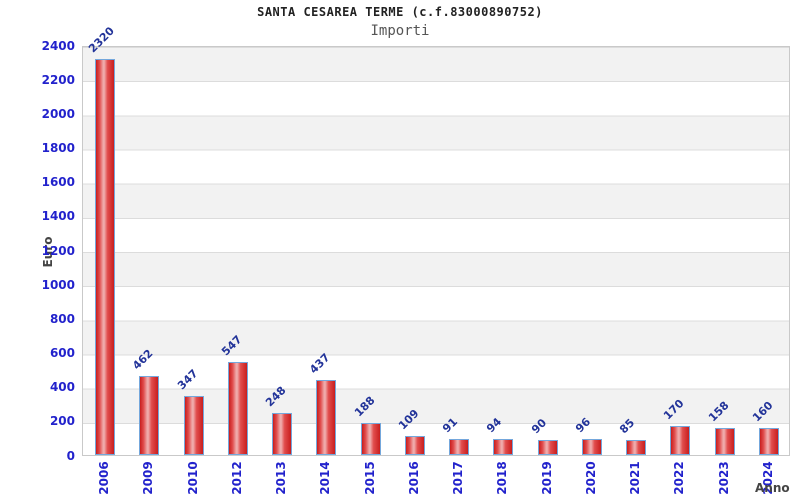  Describe the element at coordinates (369, 478) in the screenshot. I see `x-tick-label: 2015` at that location.